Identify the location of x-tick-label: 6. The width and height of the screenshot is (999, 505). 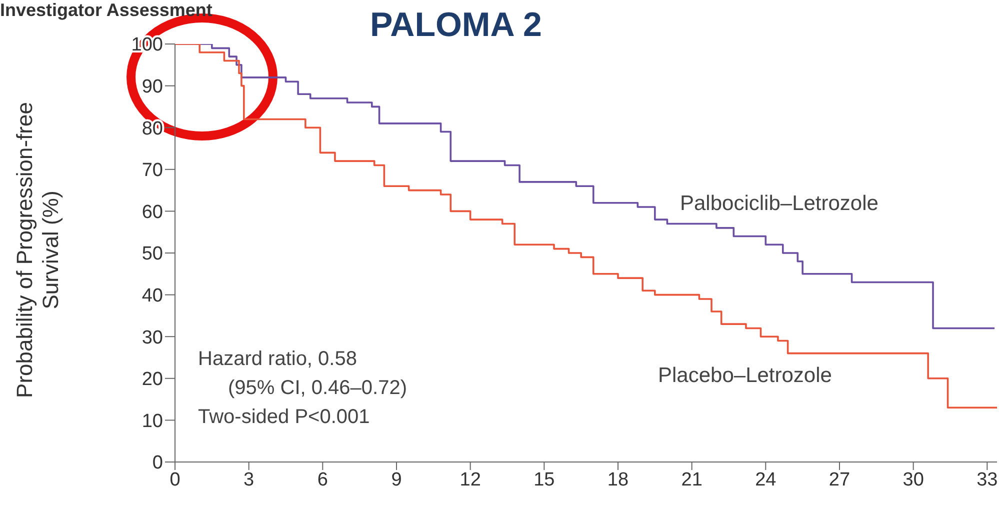
(322, 479).